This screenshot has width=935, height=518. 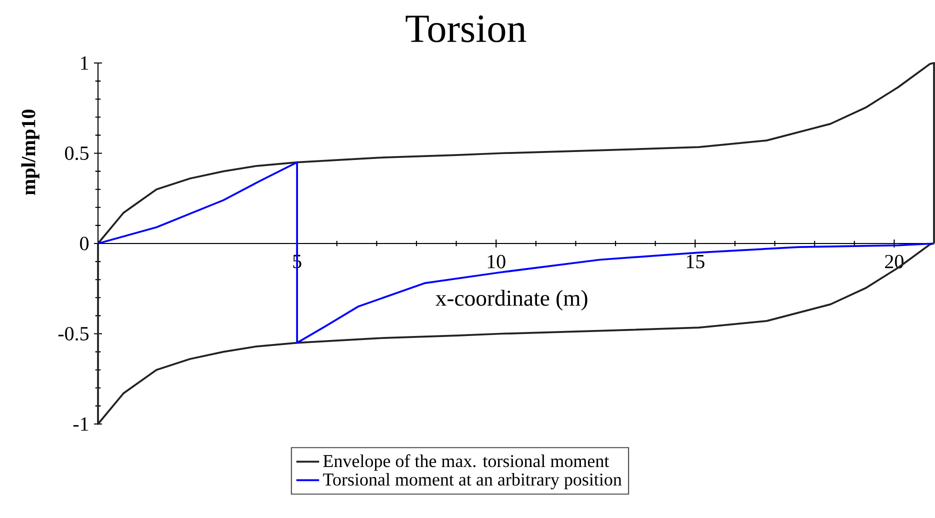 What do you see at coordinates (472, 481) in the screenshot?
I see `legend-label: Torsional moment at an arbitrary position` at bounding box center [472, 481].